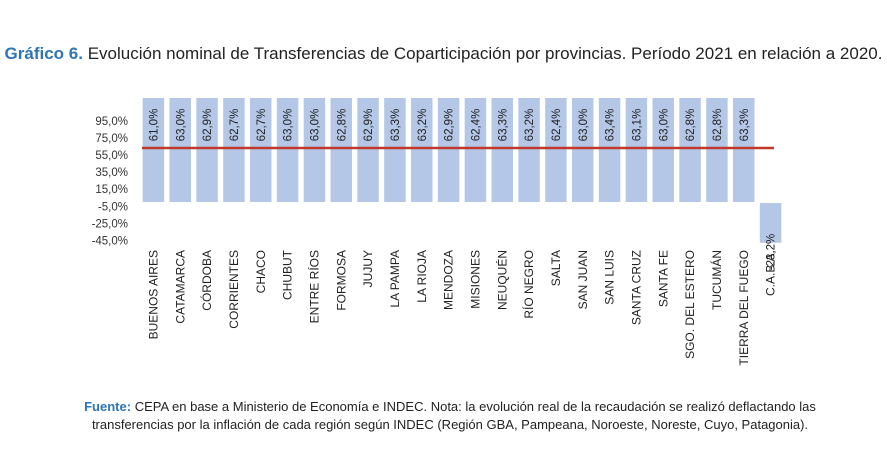 The image size is (887, 462). What do you see at coordinates (180, 287) in the screenshot?
I see `category-label: CATAMARCA` at bounding box center [180, 287].